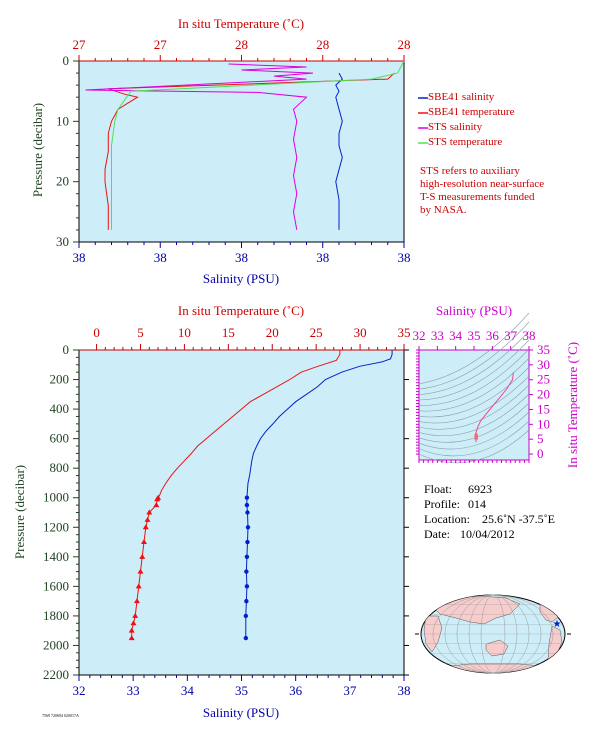 The height and width of the screenshot is (736, 601). I want to click on main-pressure-tick-label: 800, so click(60, 467).